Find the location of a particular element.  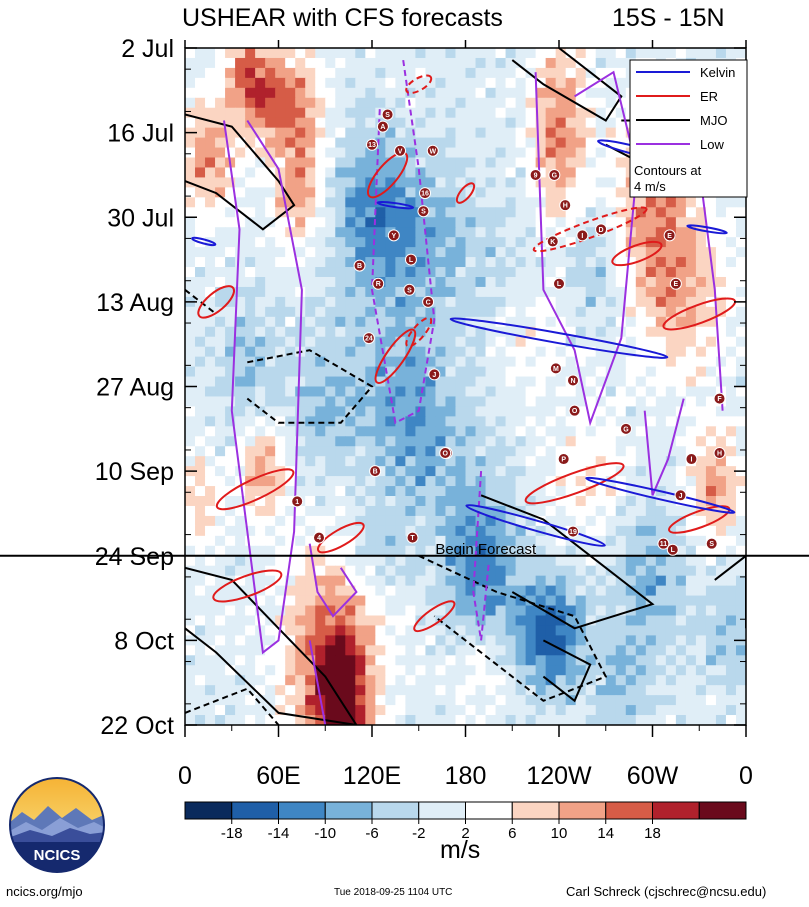

colorbar-segment is located at coordinates (348, 810).